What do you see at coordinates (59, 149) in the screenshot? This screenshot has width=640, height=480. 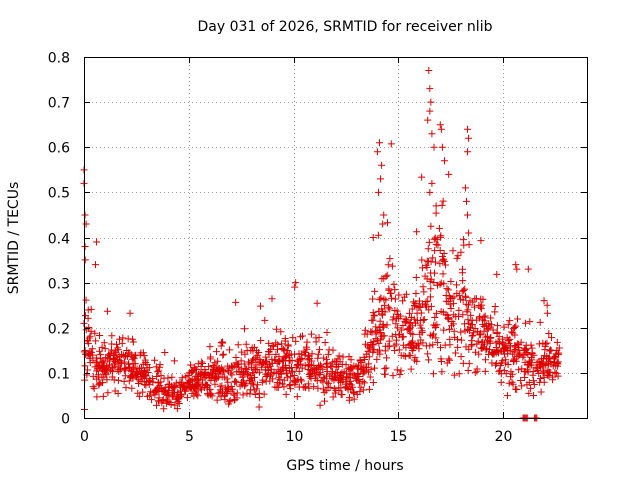 I see `y-tick-label: 0.6` at bounding box center [59, 149].